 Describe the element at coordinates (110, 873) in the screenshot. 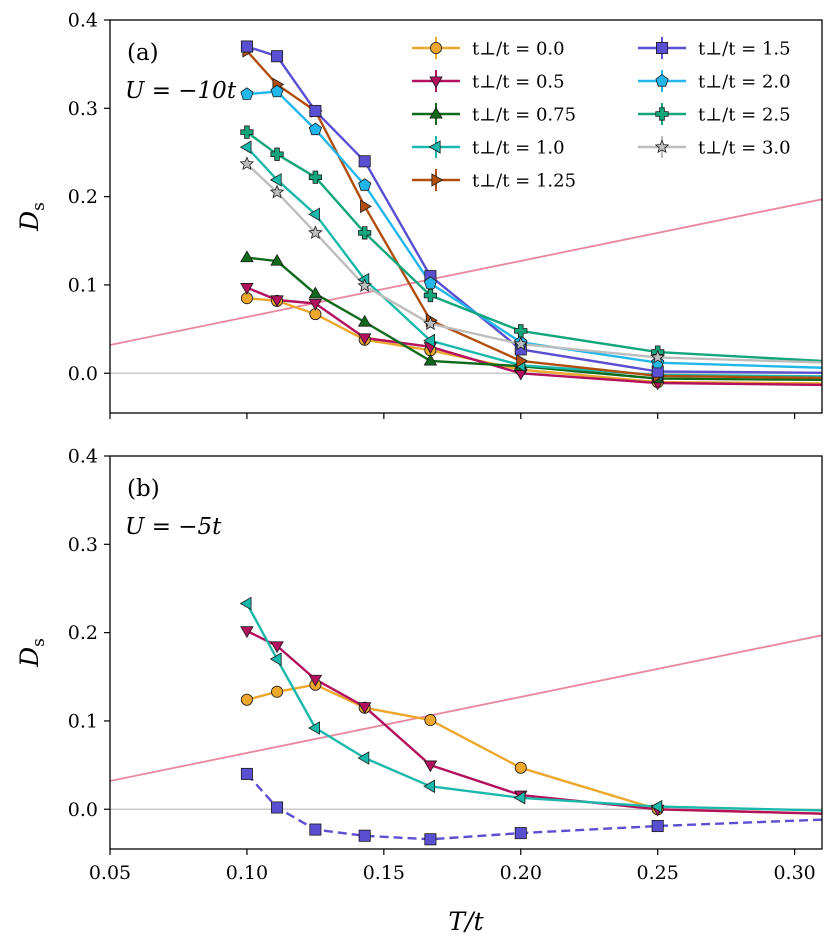

I see `x-tick-label: 0.05` at that location.